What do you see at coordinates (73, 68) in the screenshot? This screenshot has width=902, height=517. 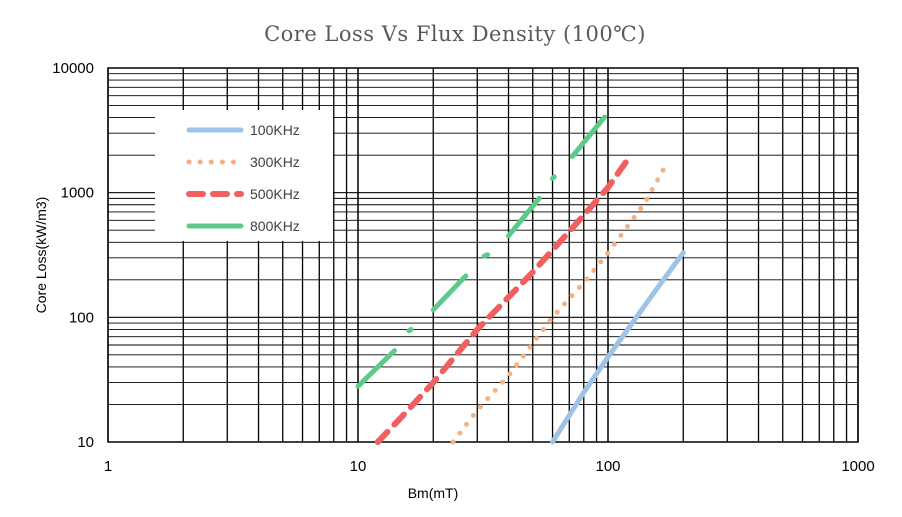 I see `y-tick-label: 10000` at bounding box center [73, 68].